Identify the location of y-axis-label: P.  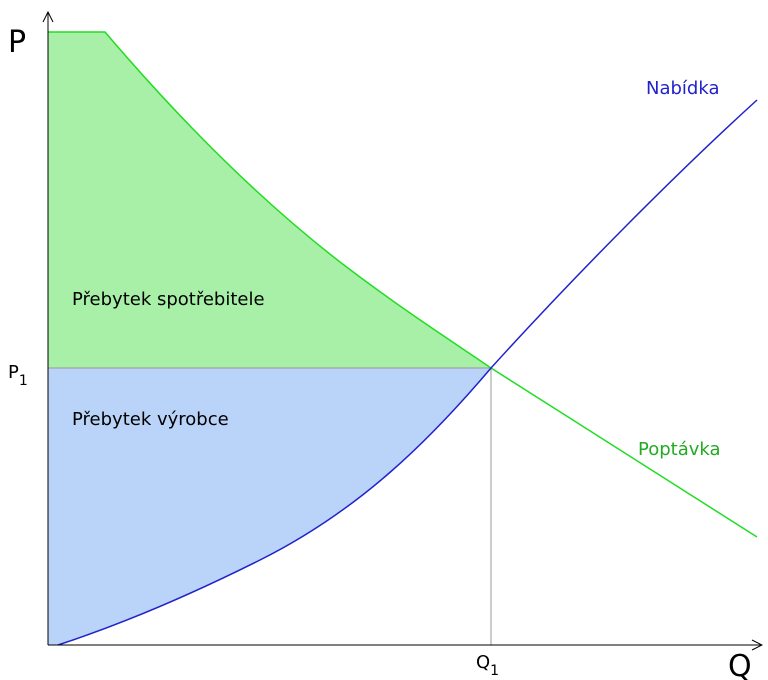
(17, 42).